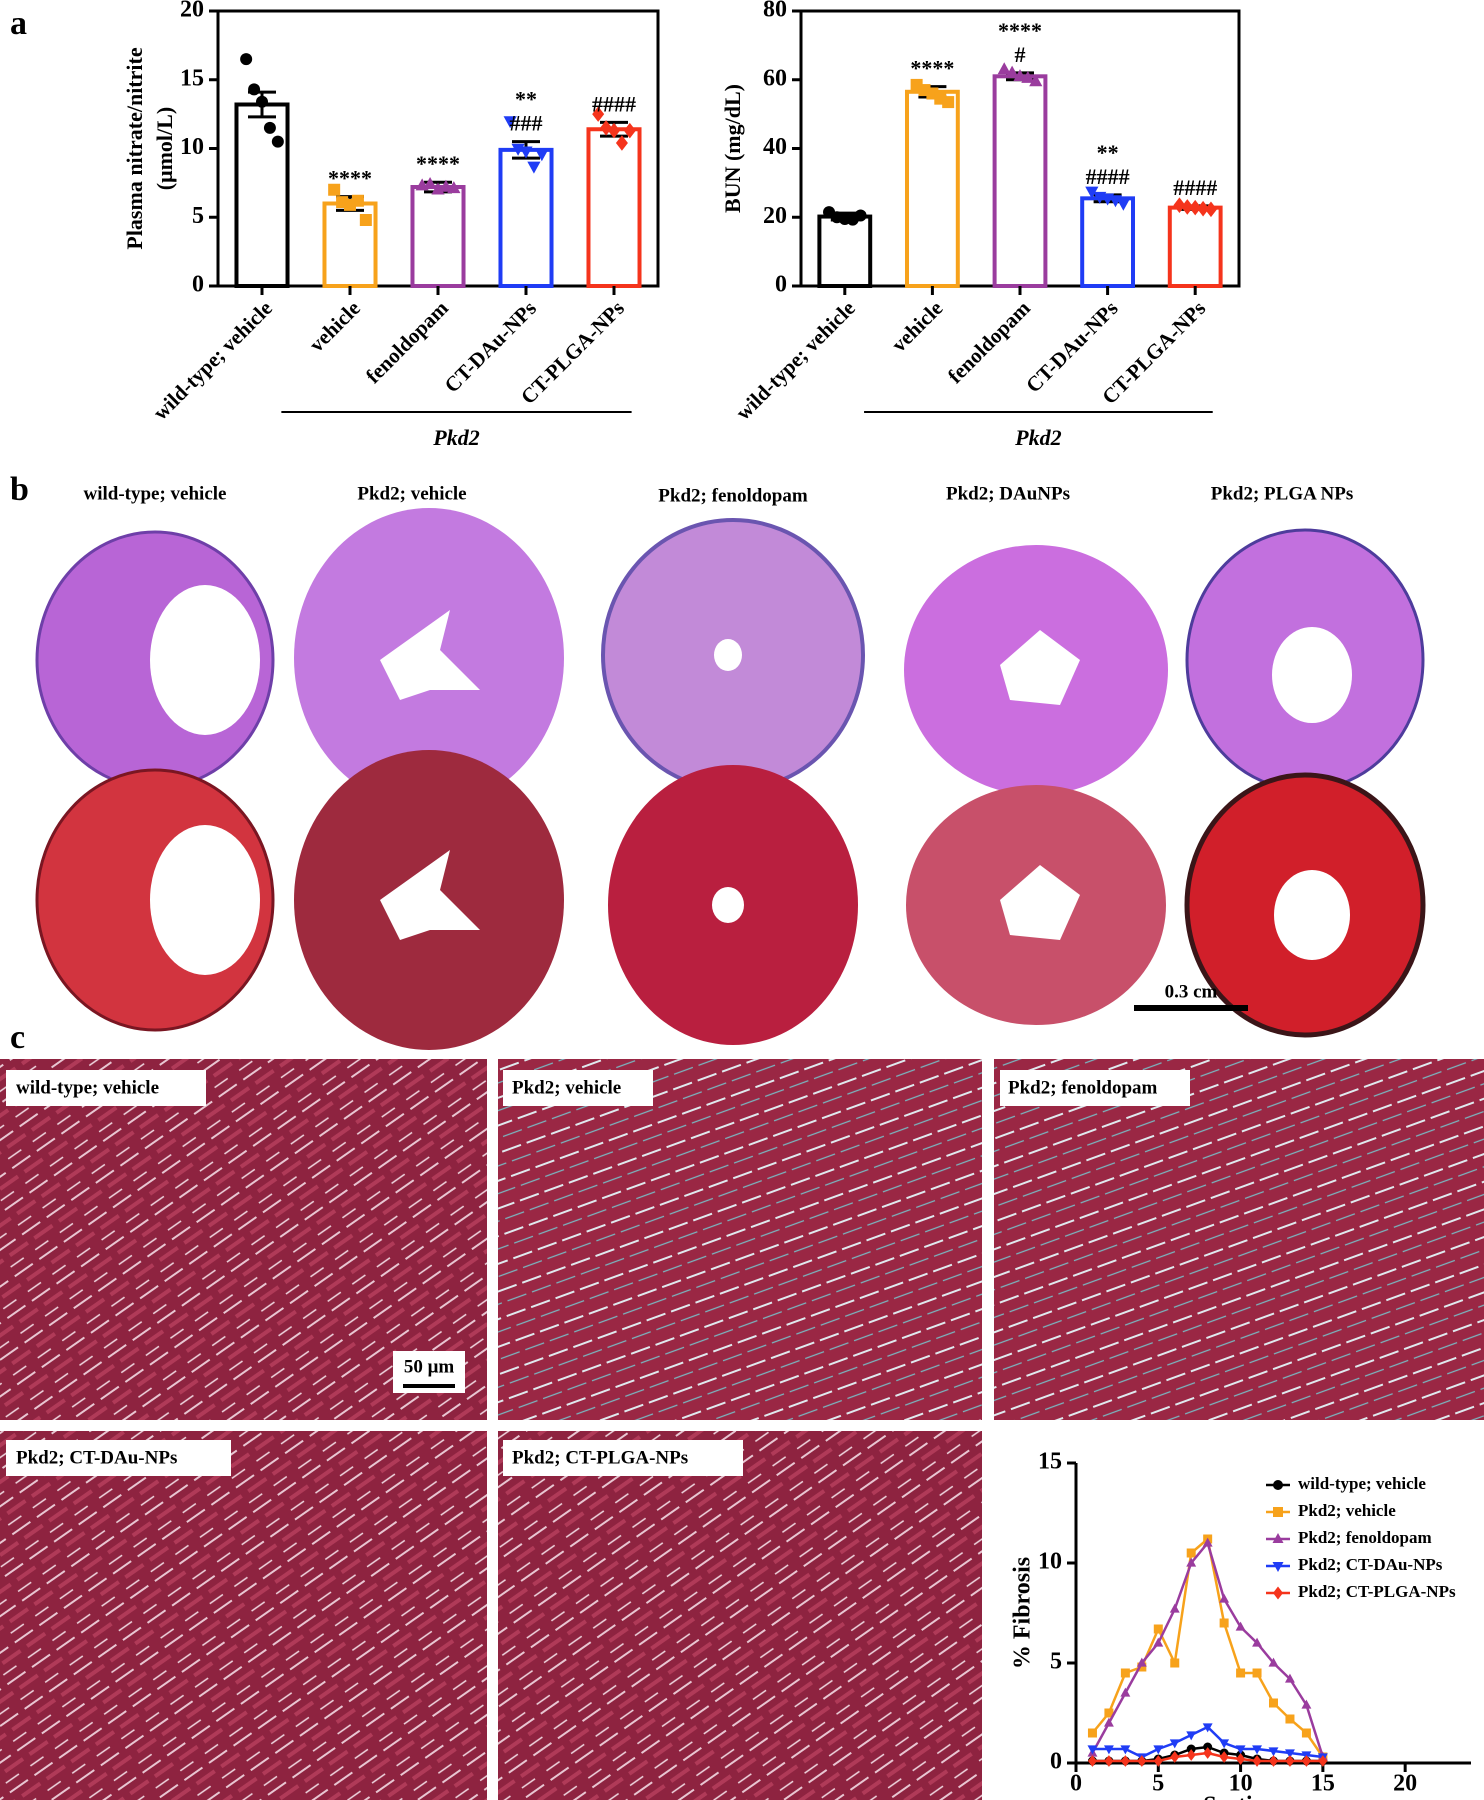  I want to click on scale-bar-label: 50 μm, so click(429, 1366).